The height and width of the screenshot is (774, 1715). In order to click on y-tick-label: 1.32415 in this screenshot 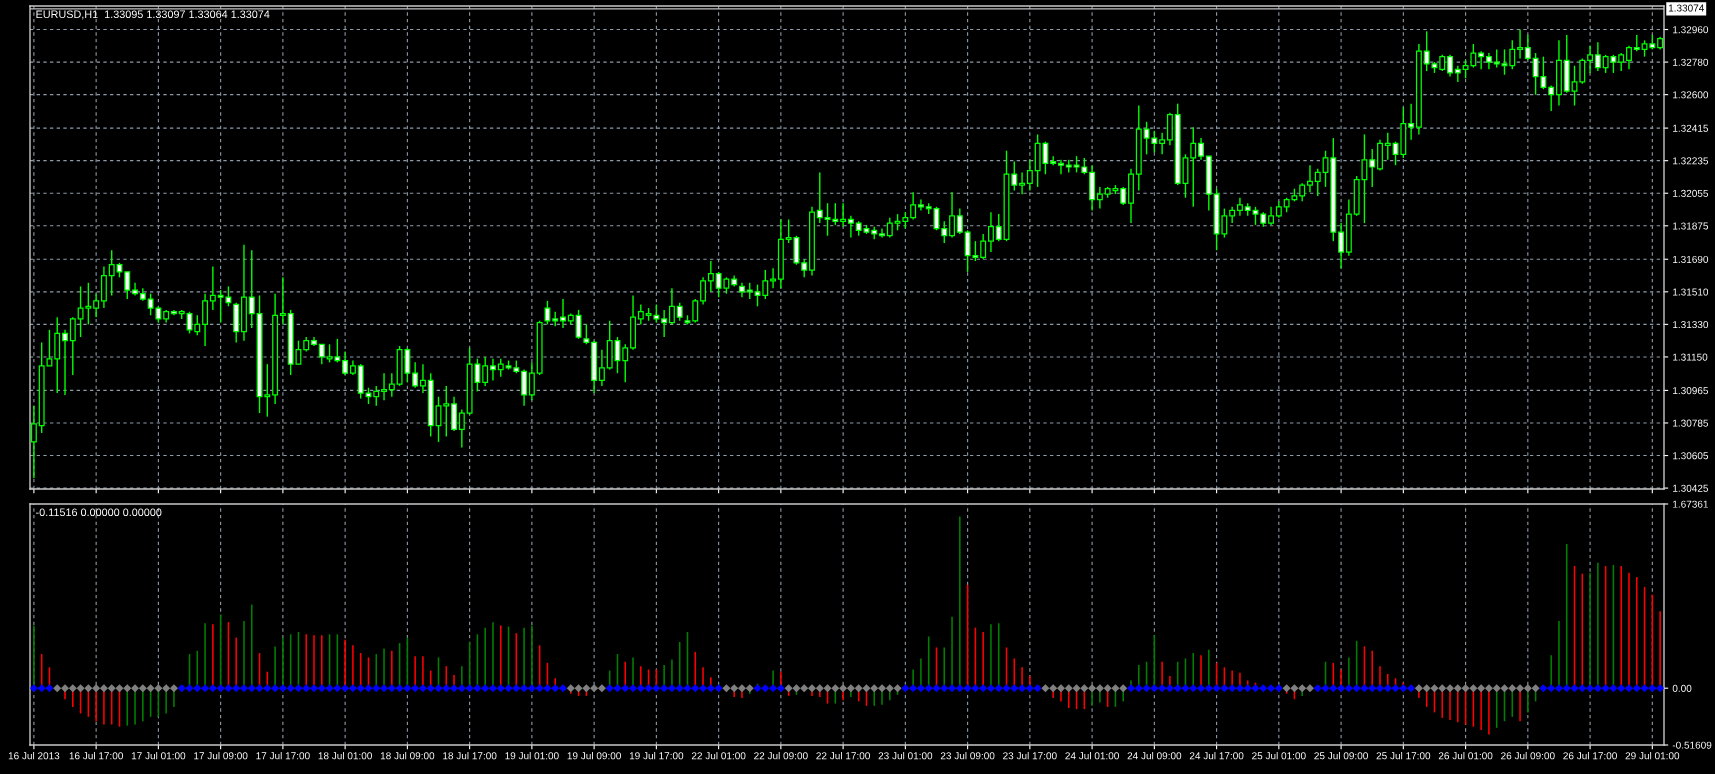, I will do `click(1691, 128)`.